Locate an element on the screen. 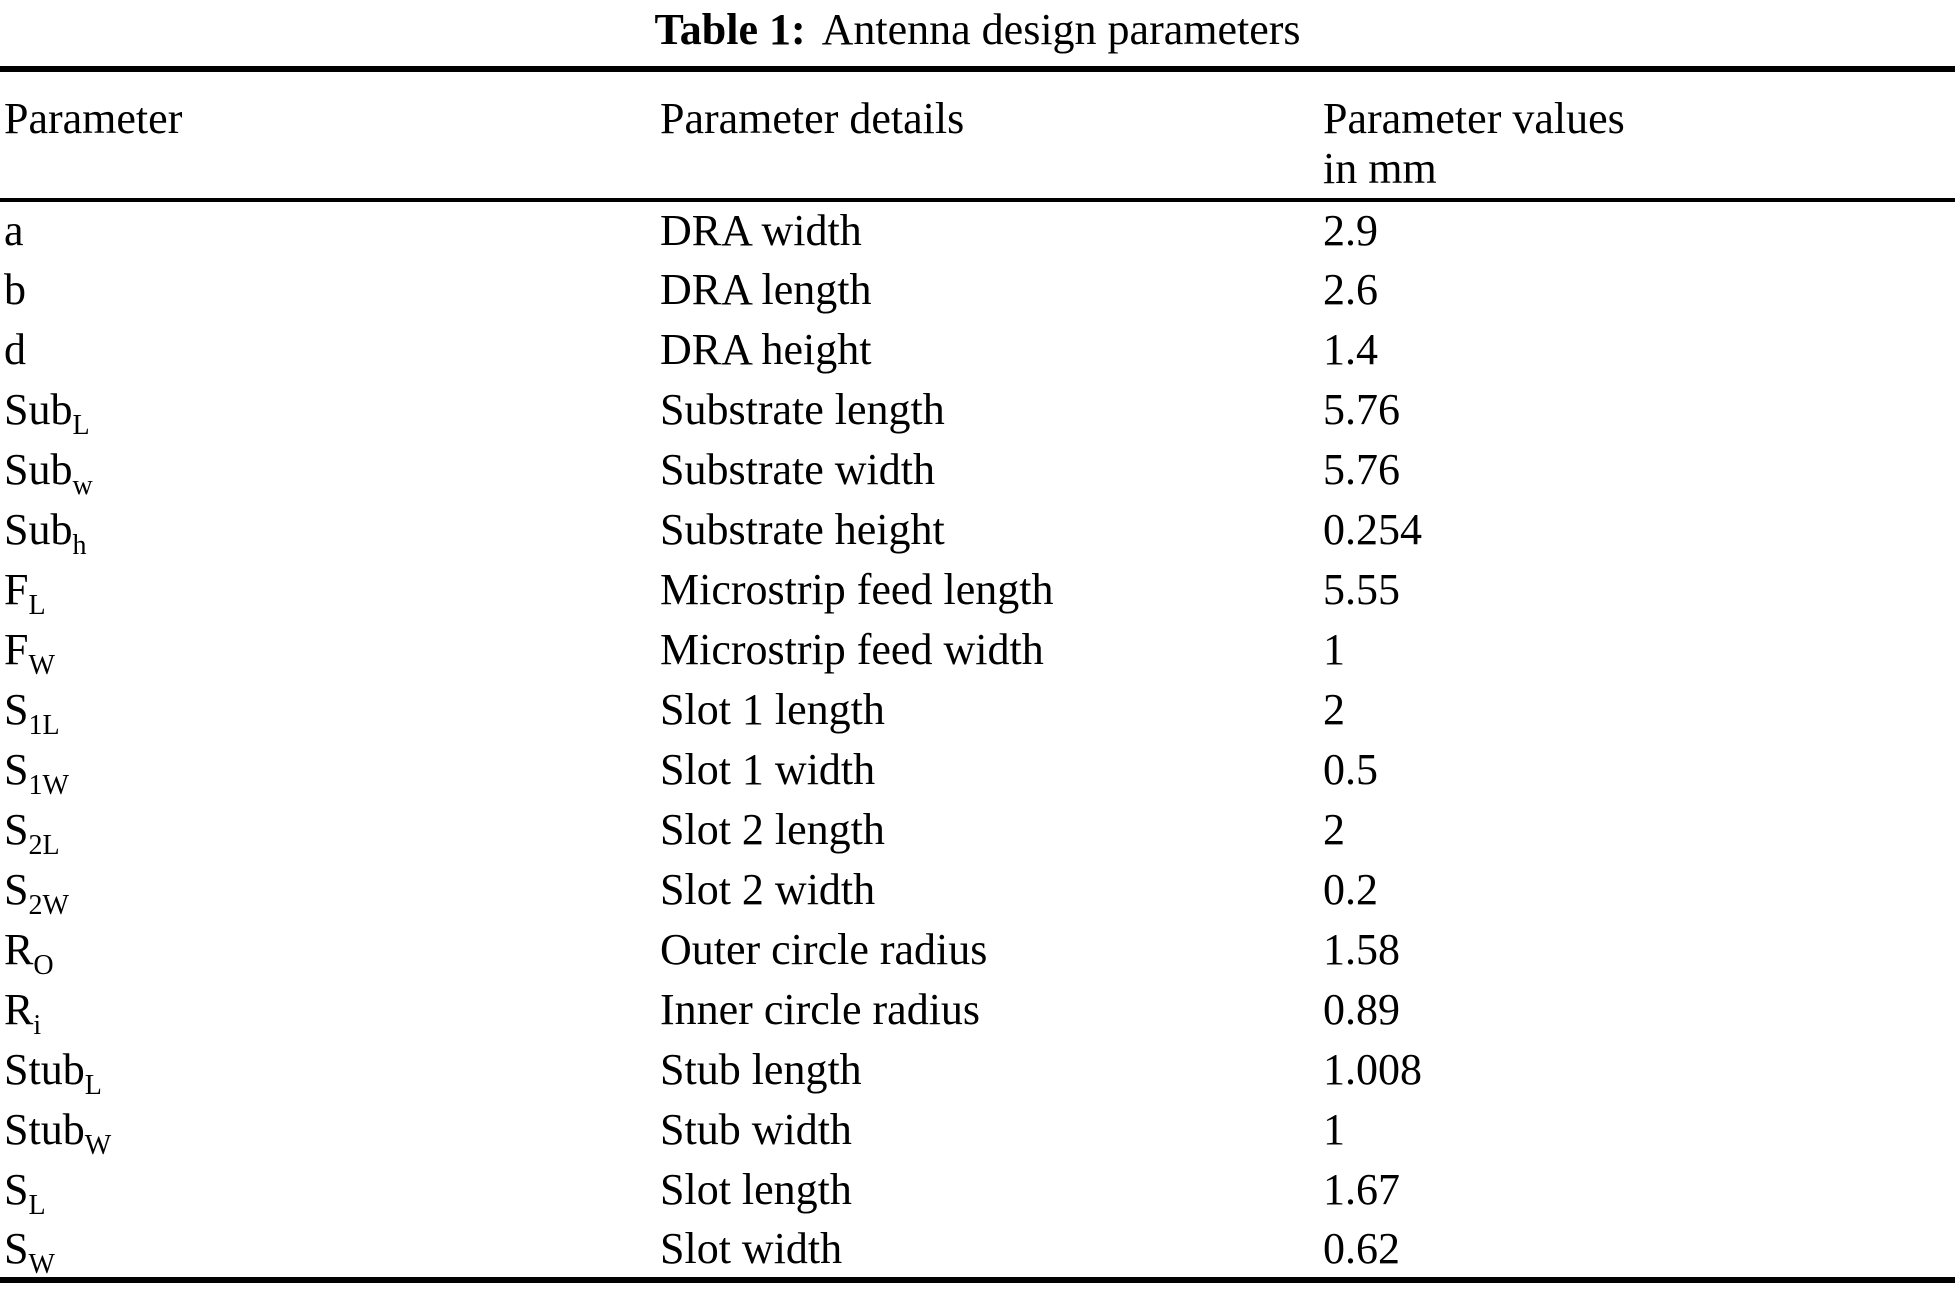  parameter-details: Microstrip feed length is located at coordinates (857, 589).